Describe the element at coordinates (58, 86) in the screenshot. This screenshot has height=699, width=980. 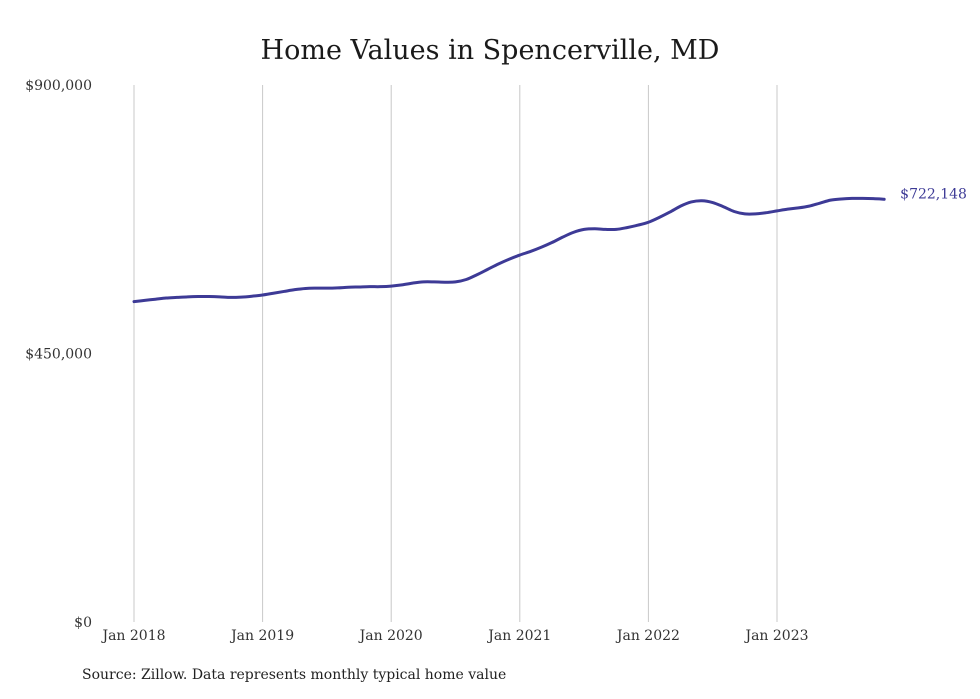
I see `y-tick-label: $900,000` at that location.